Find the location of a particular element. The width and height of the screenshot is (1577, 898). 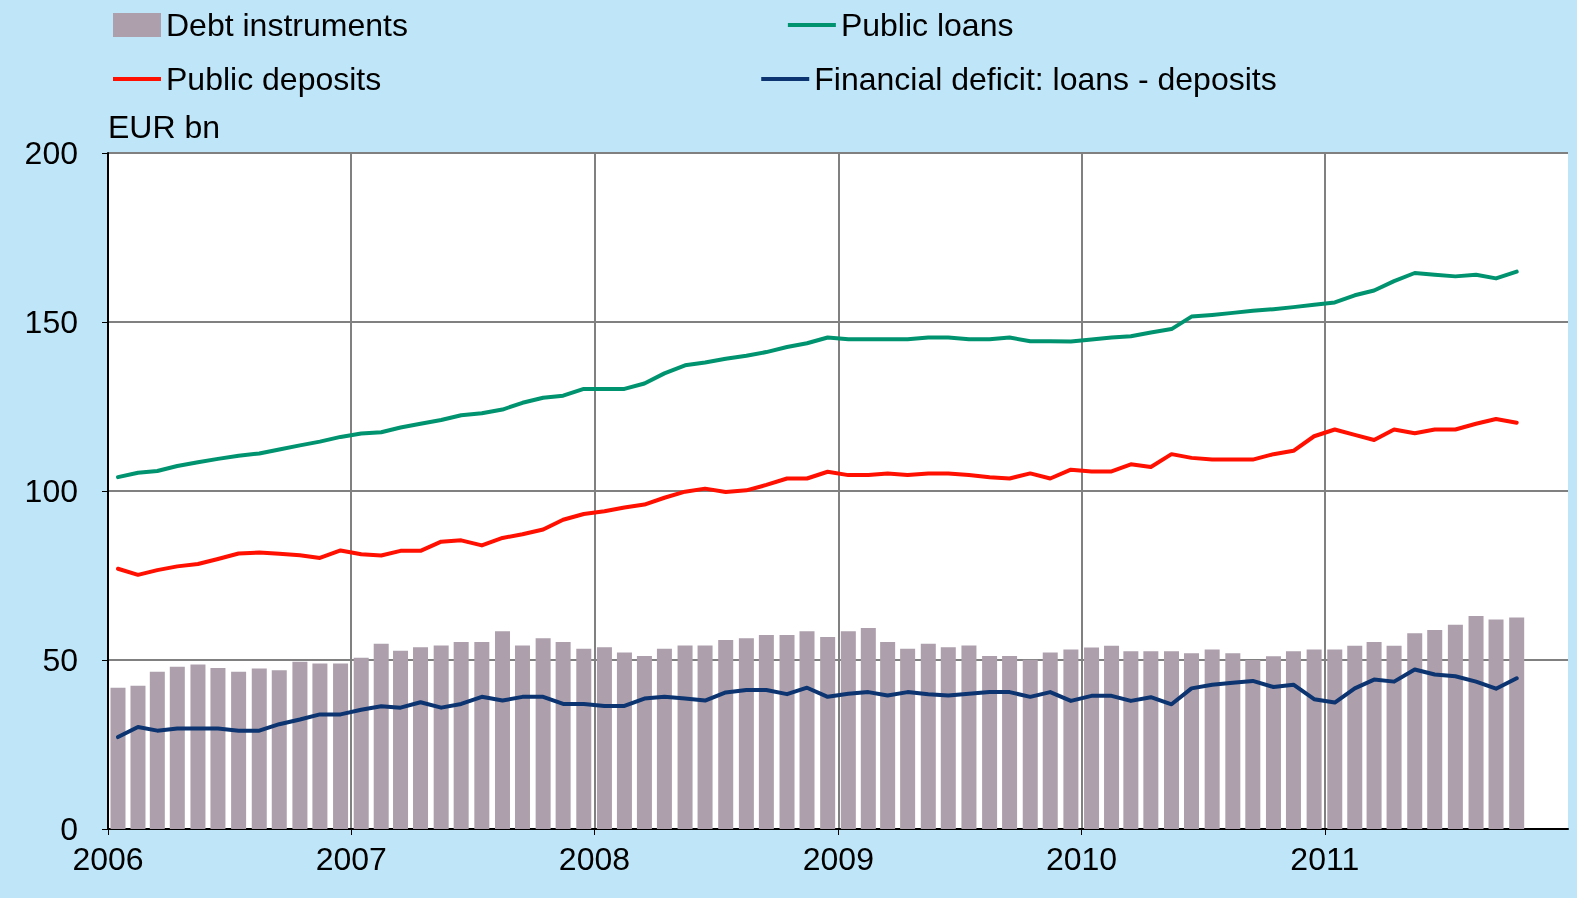

x-tick-label: 2008 is located at coordinates (594, 859).